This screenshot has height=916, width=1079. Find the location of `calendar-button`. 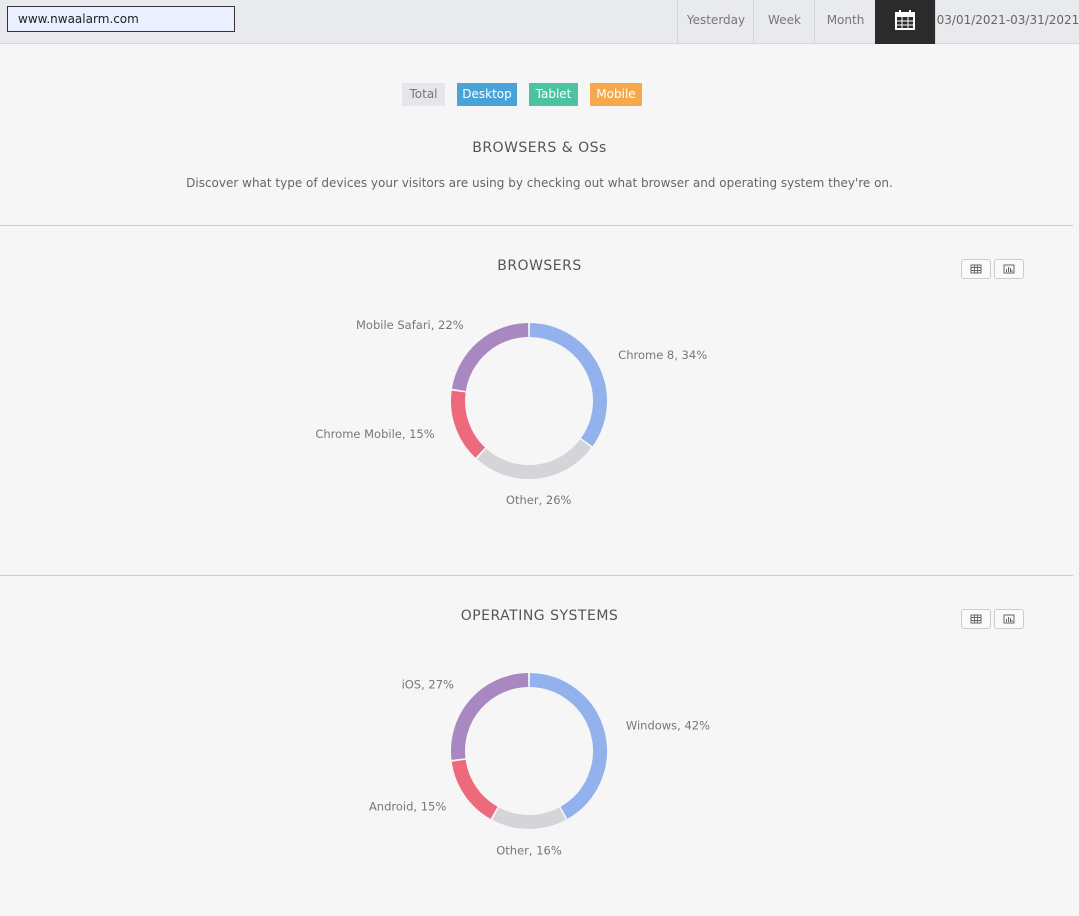

calendar-button is located at coordinates (905, 22).